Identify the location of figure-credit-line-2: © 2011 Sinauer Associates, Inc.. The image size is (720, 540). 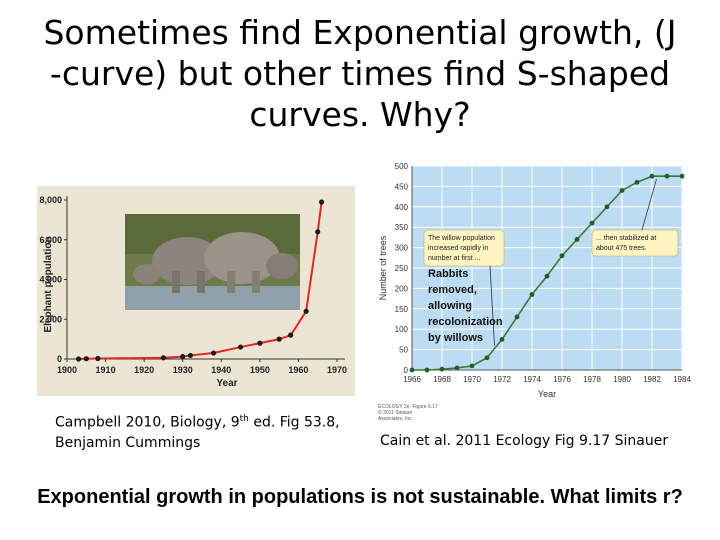
(396, 416).